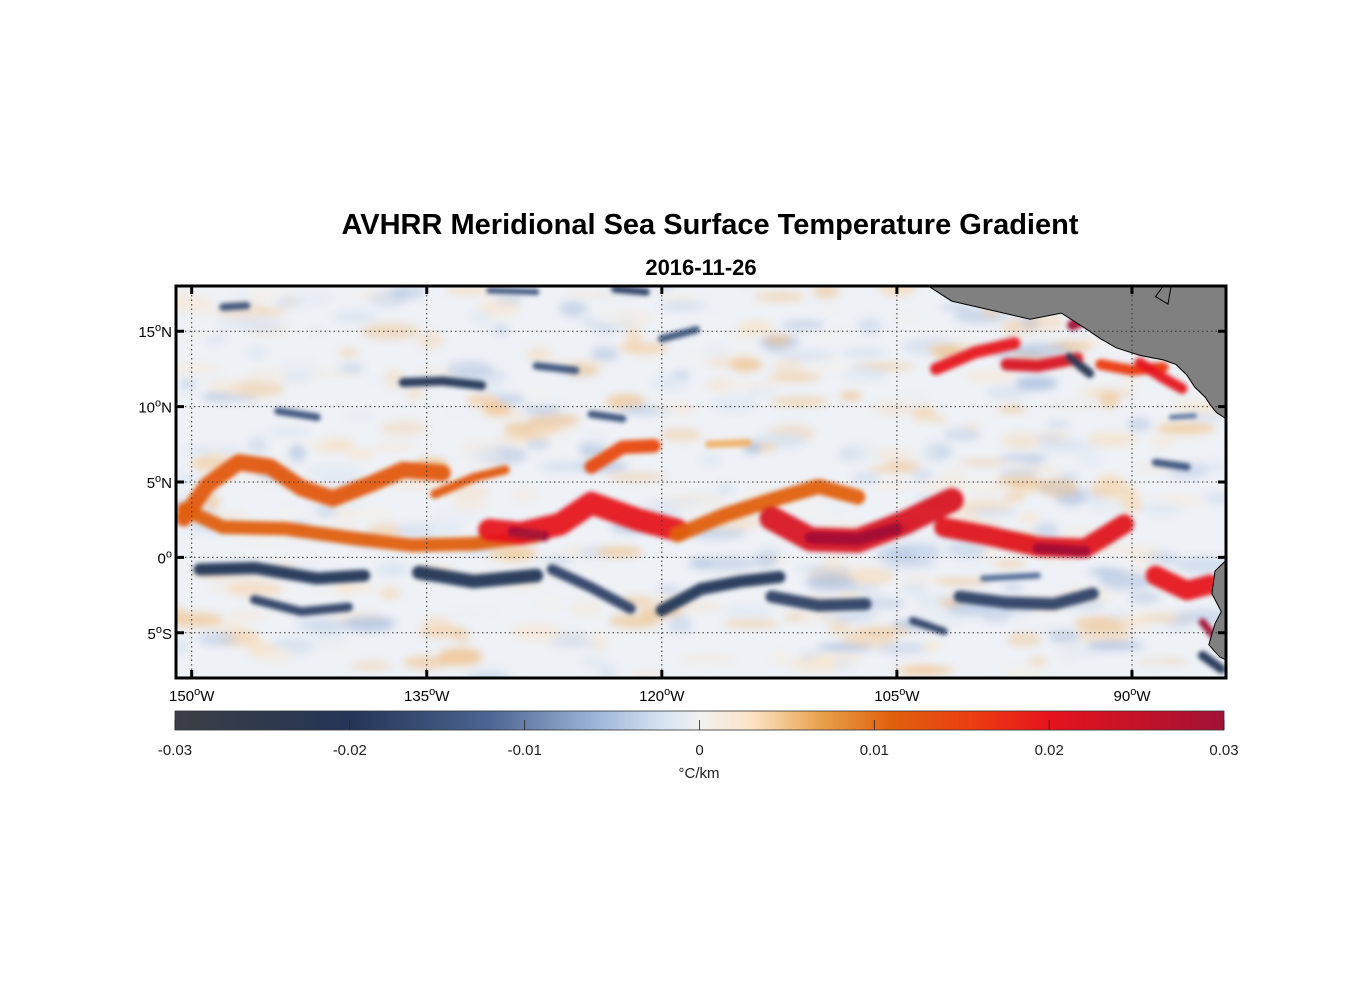 The image size is (1356, 1000). I want to click on lat-tick-label: 5oS, so click(160, 633).